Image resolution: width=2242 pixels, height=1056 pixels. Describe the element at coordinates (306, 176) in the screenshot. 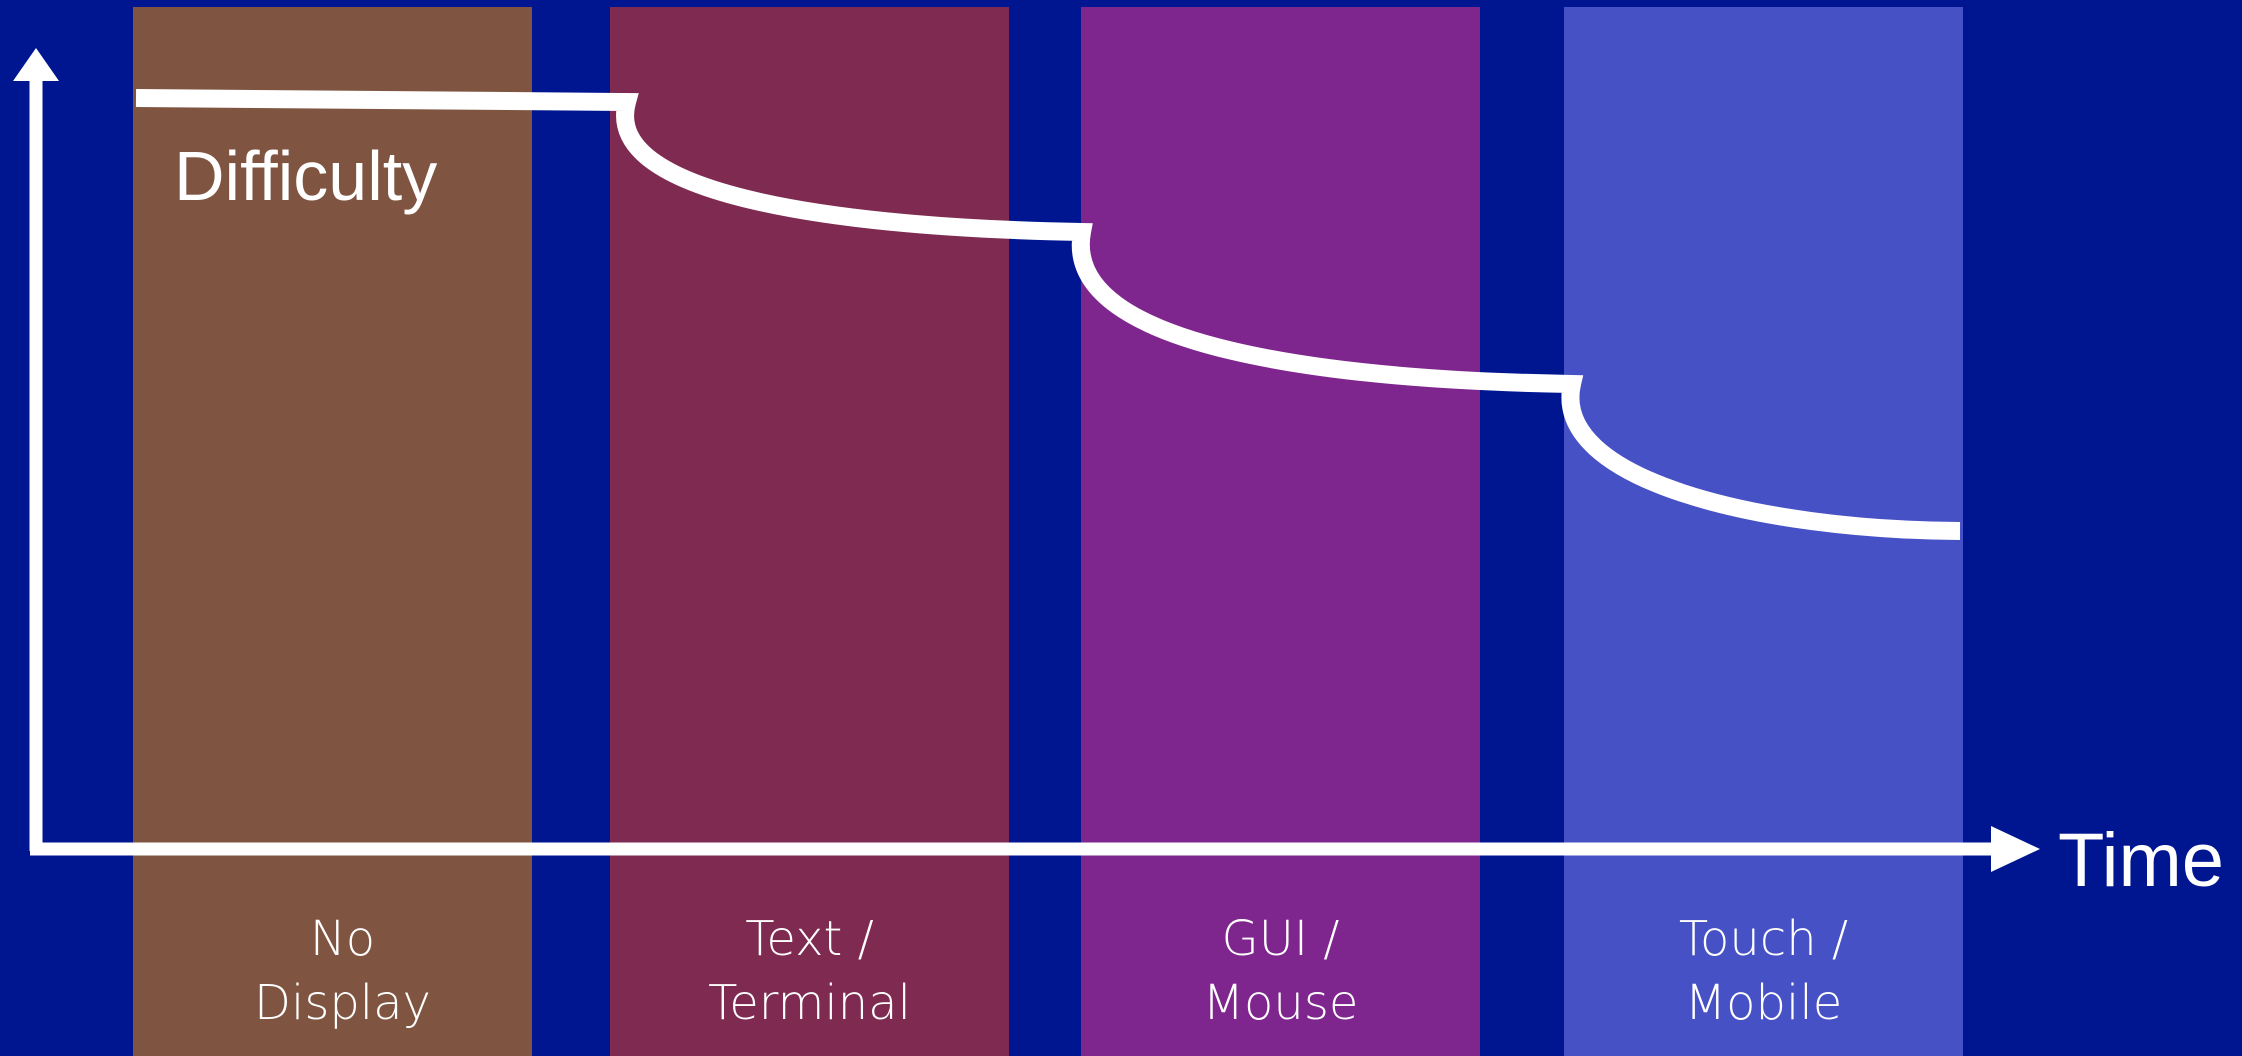

I see `y-axis-label: Difficulty` at that location.